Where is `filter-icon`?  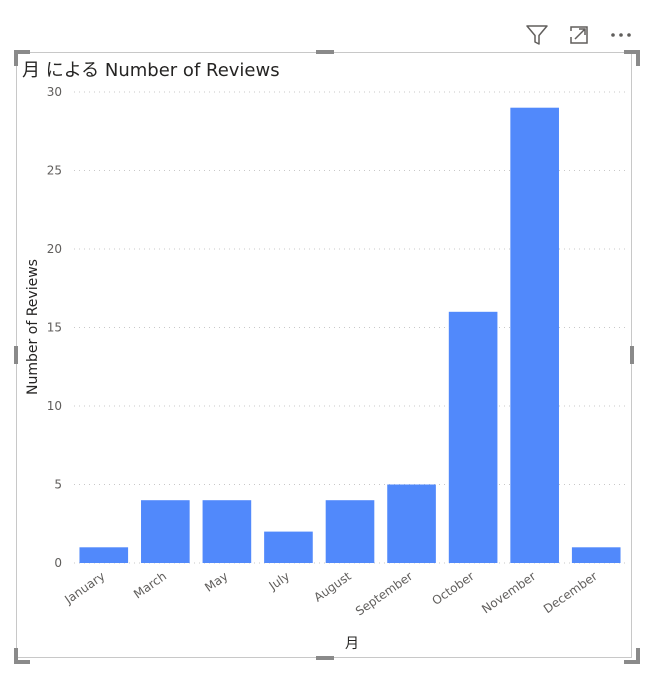 filter-icon is located at coordinates (537, 35).